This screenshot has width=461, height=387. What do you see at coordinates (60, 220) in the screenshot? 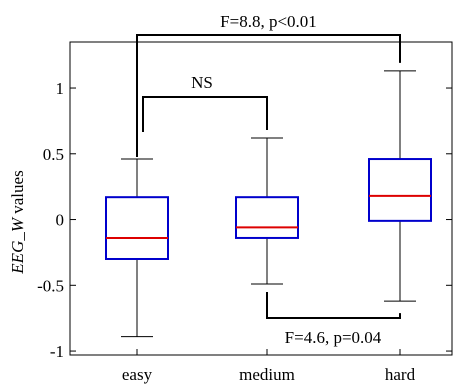
I see `y-tick-label: 0` at bounding box center [60, 220].